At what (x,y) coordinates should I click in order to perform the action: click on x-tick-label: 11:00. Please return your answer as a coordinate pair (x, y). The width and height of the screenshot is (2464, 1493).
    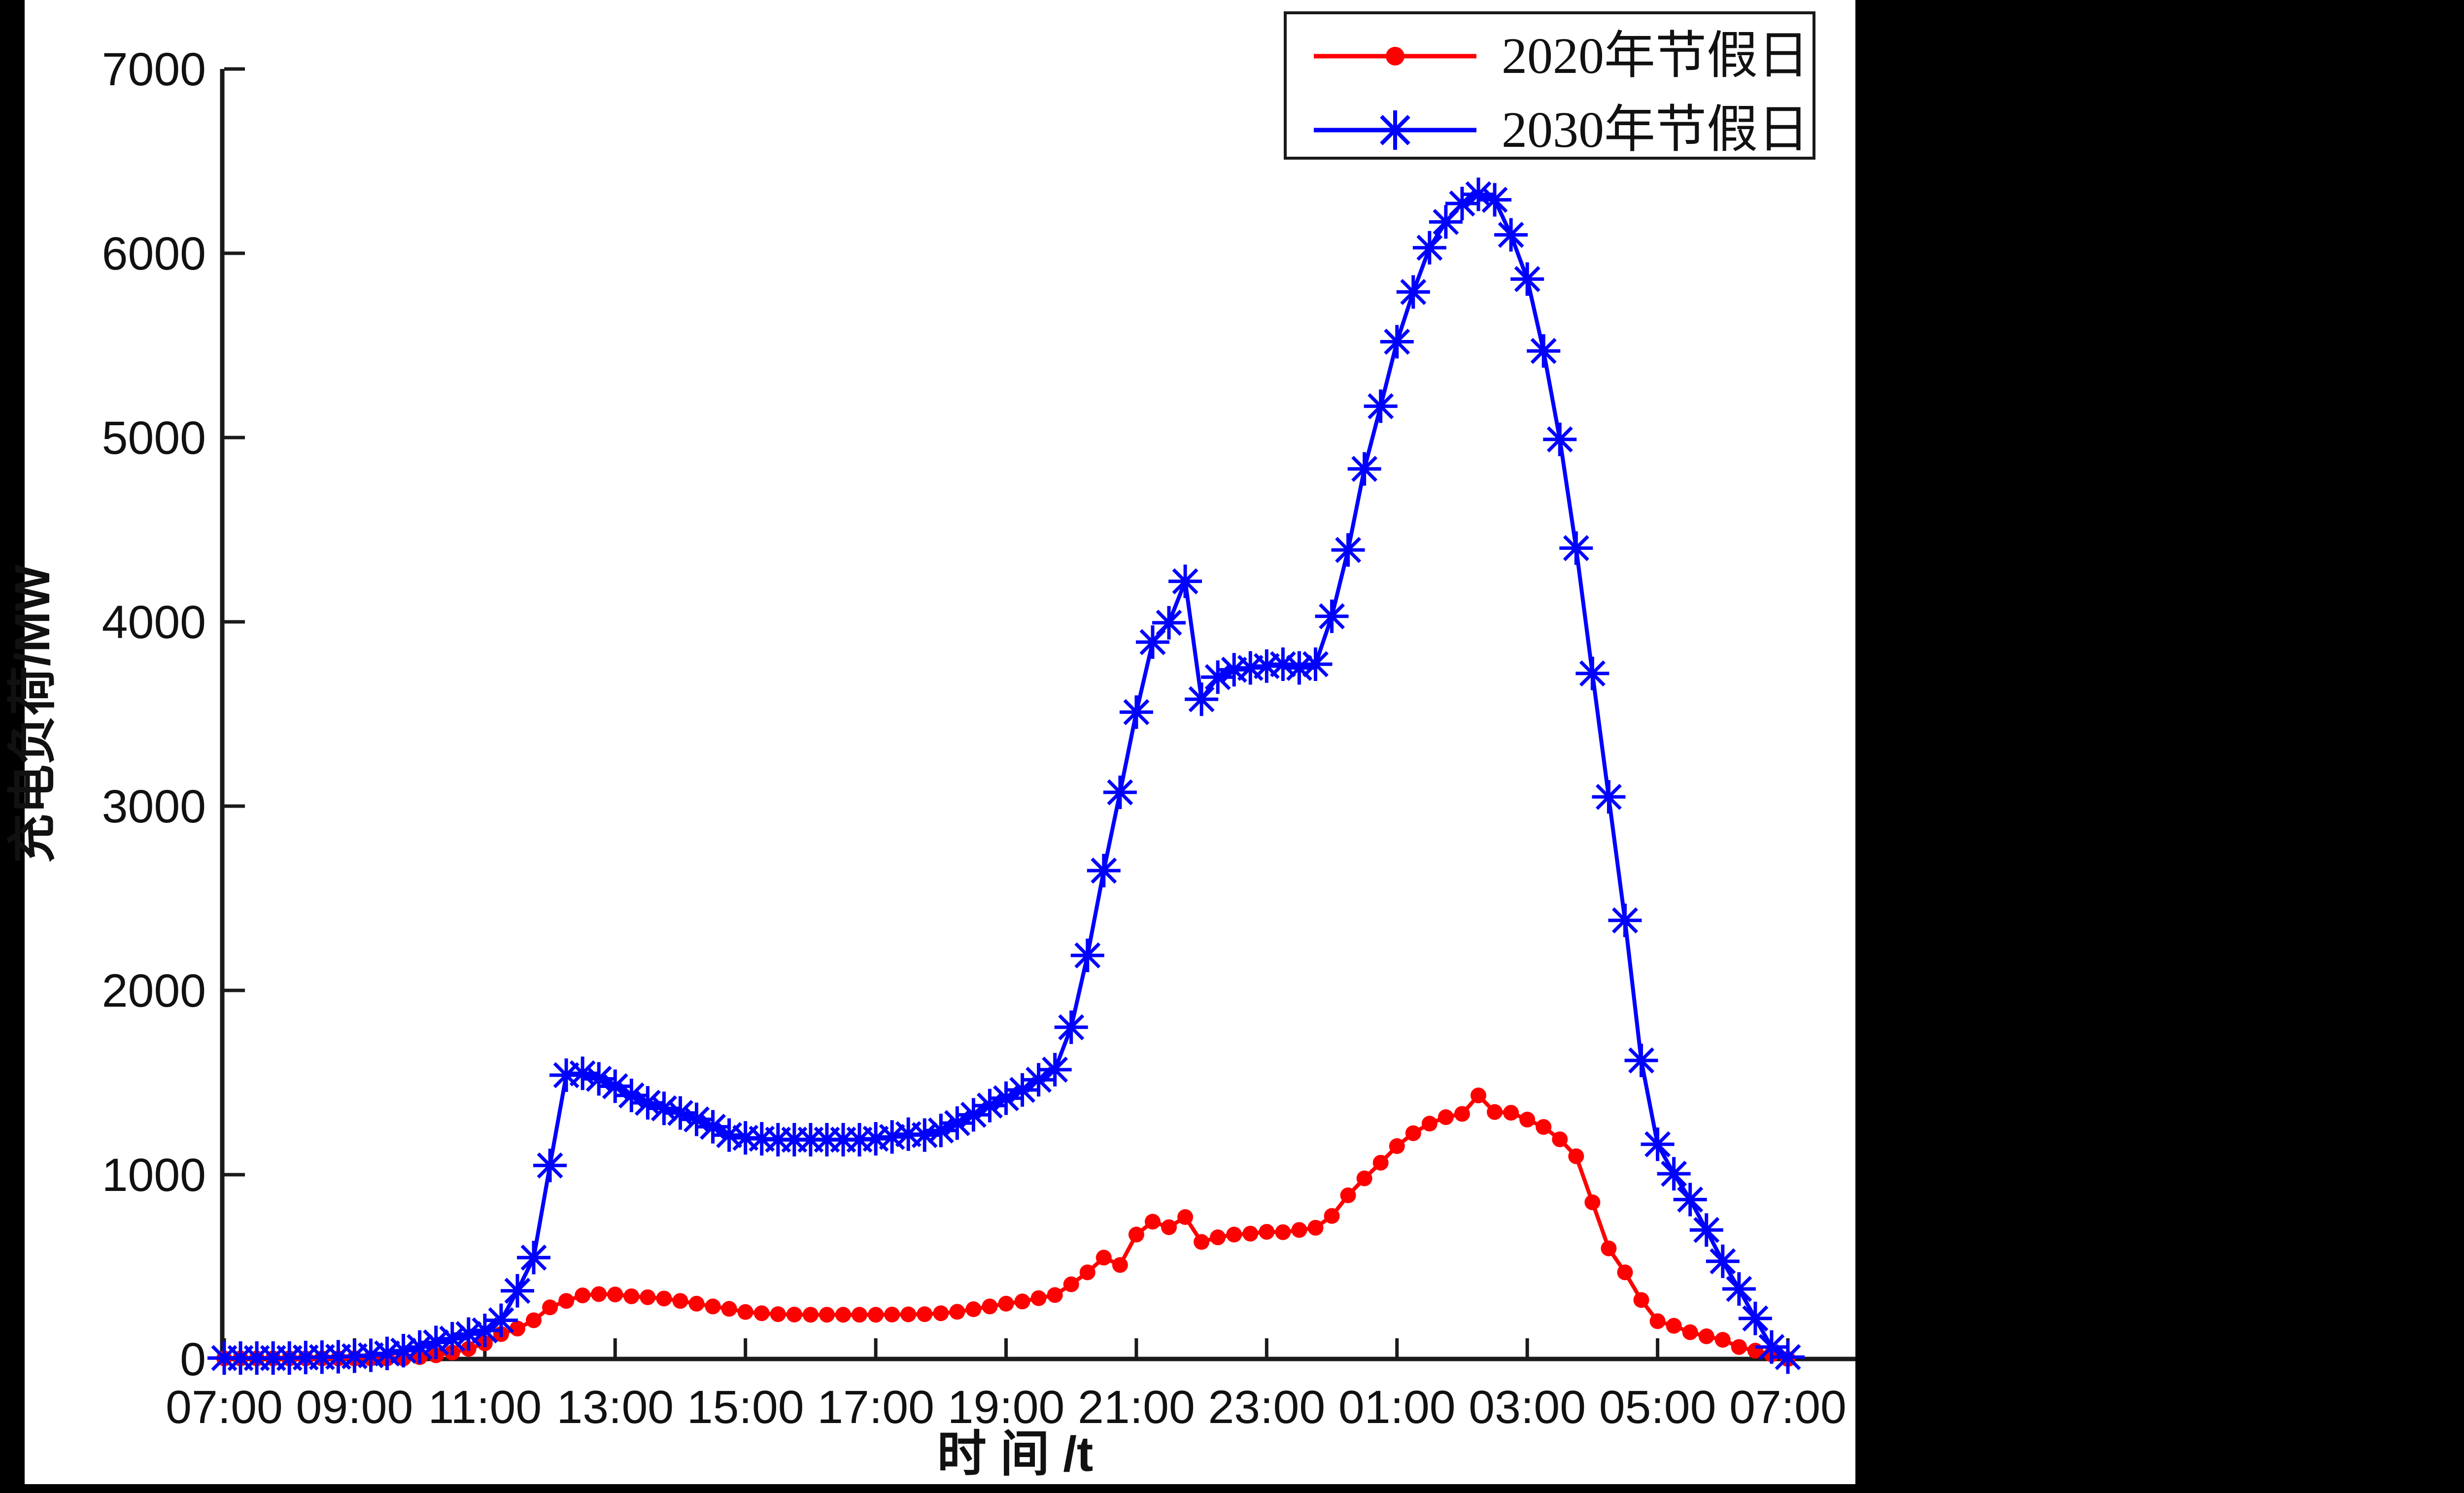
    Looking at the image, I should click on (485, 1407).